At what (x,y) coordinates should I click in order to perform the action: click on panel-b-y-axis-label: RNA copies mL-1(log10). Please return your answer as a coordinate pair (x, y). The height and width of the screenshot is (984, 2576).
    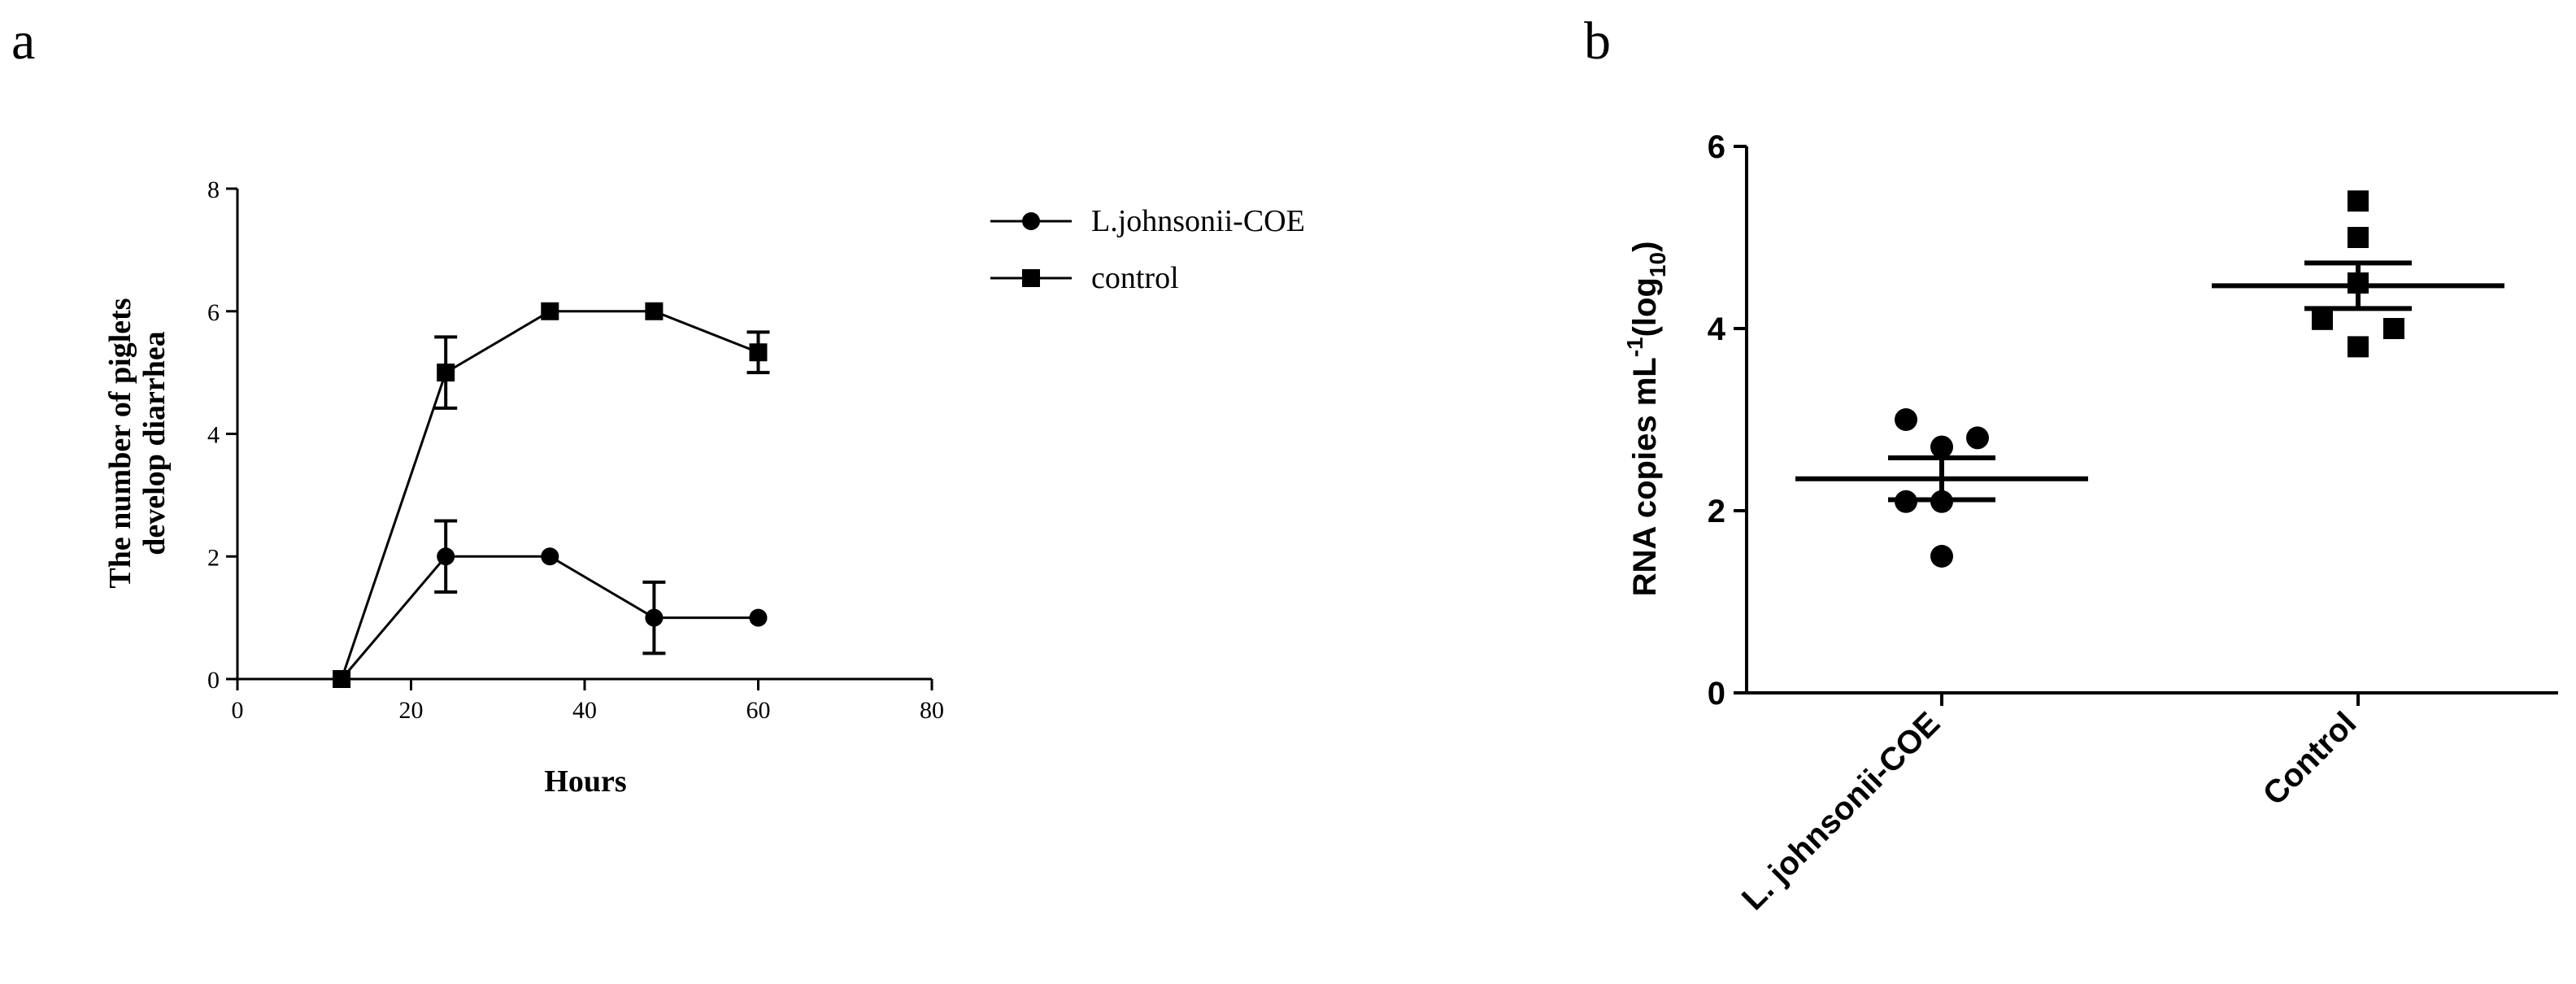
    Looking at the image, I should click on (1646, 419).